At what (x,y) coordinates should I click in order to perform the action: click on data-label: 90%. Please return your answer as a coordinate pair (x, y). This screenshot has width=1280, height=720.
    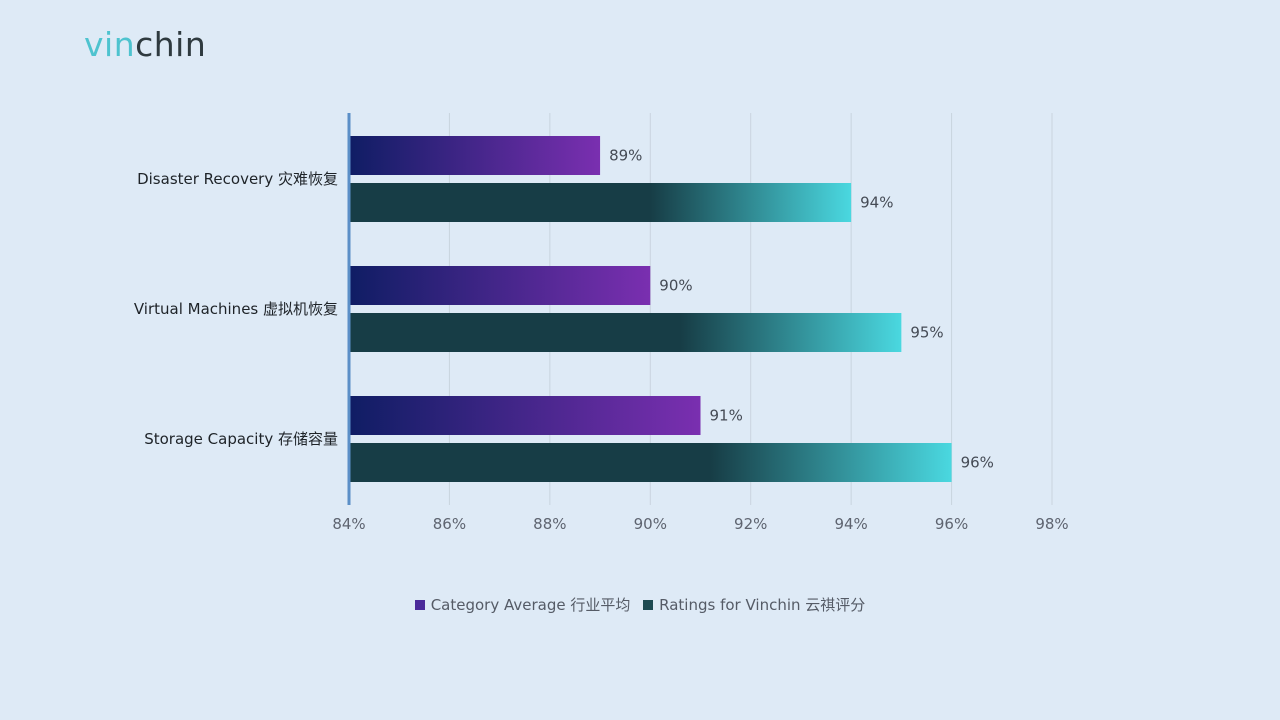
    Looking at the image, I should click on (675, 286).